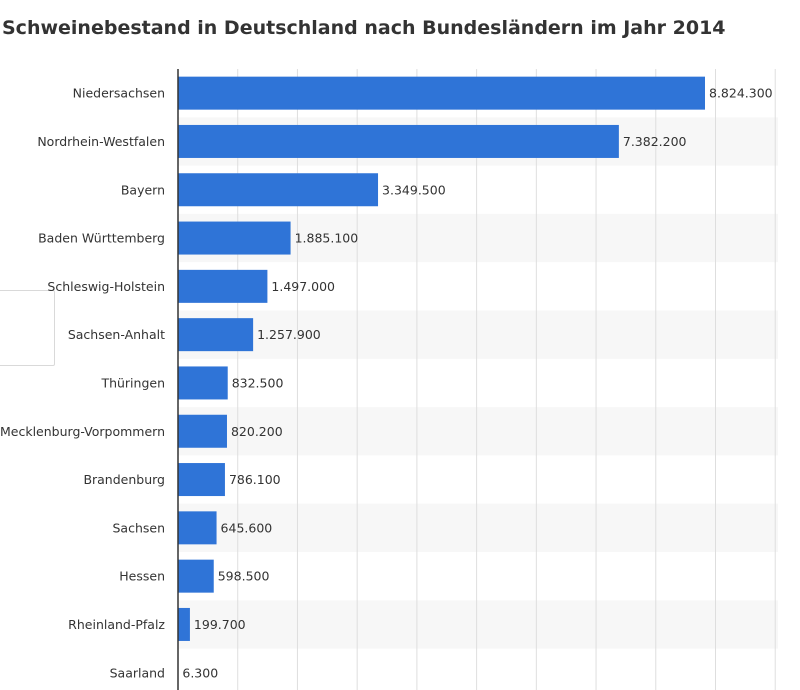 This screenshot has width=800, height=690. What do you see at coordinates (101, 141) in the screenshot?
I see `category-label: Nordrhein-Westfalen` at bounding box center [101, 141].